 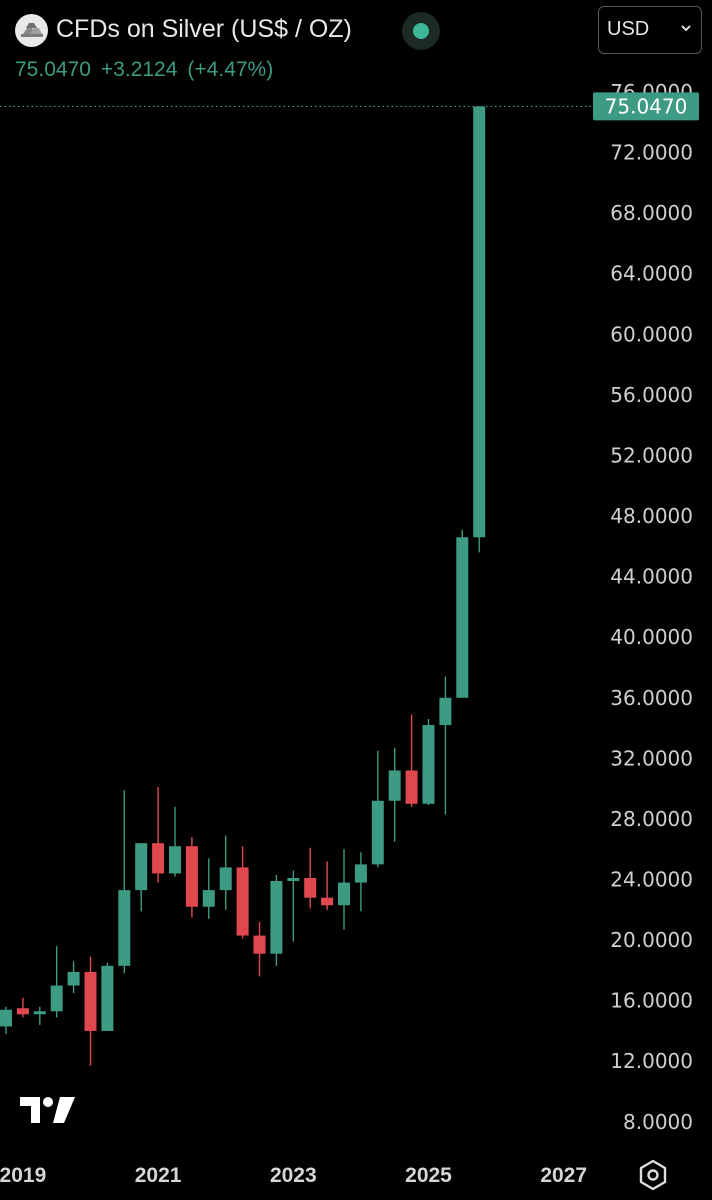 What do you see at coordinates (651, 637) in the screenshot?
I see `y-tick-label: 40.0000` at bounding box center [651, 637].